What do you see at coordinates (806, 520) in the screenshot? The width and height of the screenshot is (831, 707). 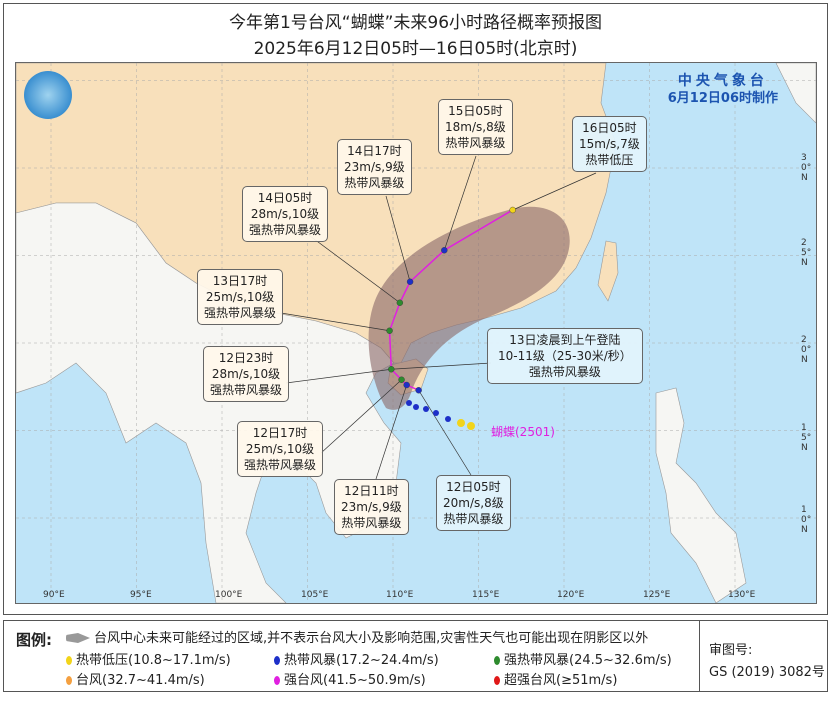 I see `lat-label: 10°N` at bounding box center [806, 520].